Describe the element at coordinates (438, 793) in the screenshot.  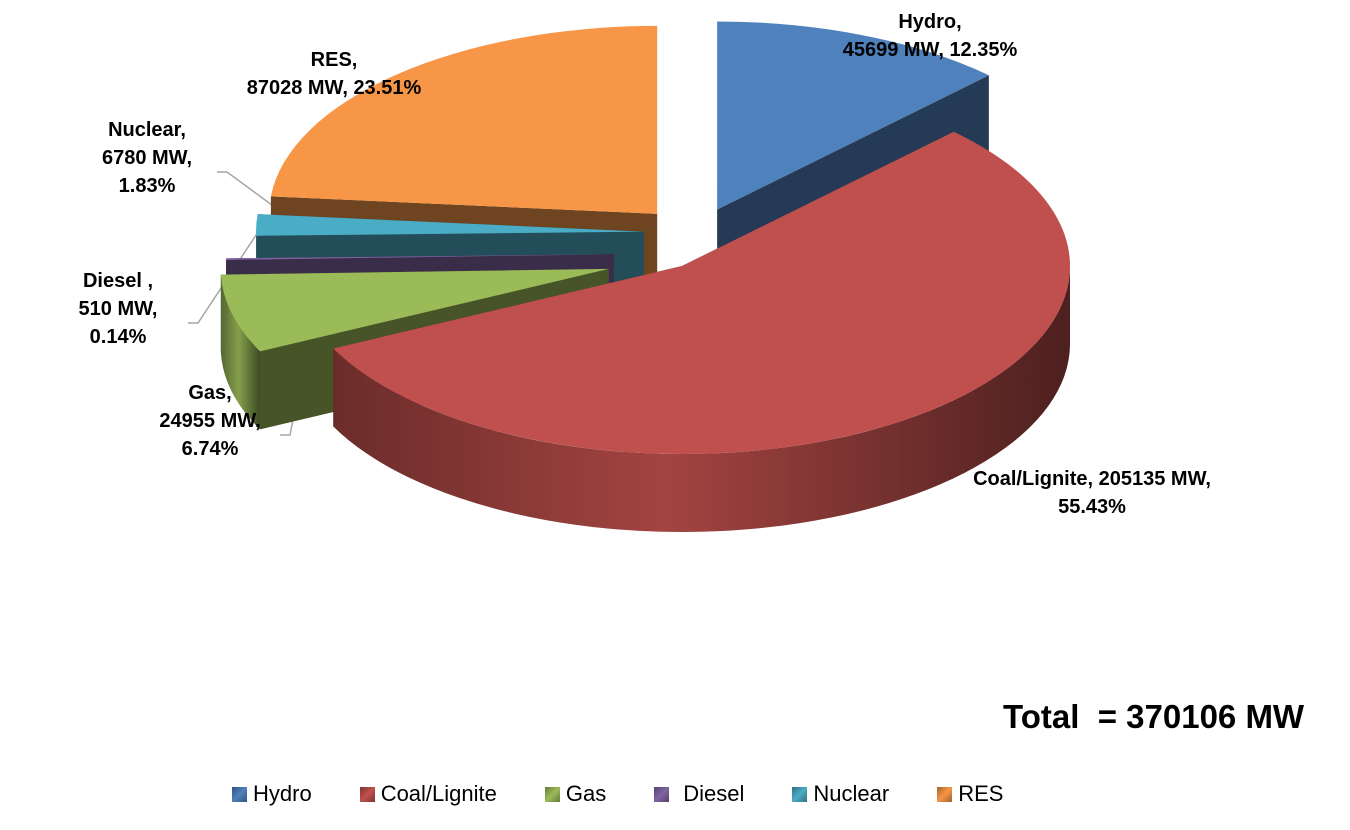
I see `legend-label: Coal/Lignite` at that location.